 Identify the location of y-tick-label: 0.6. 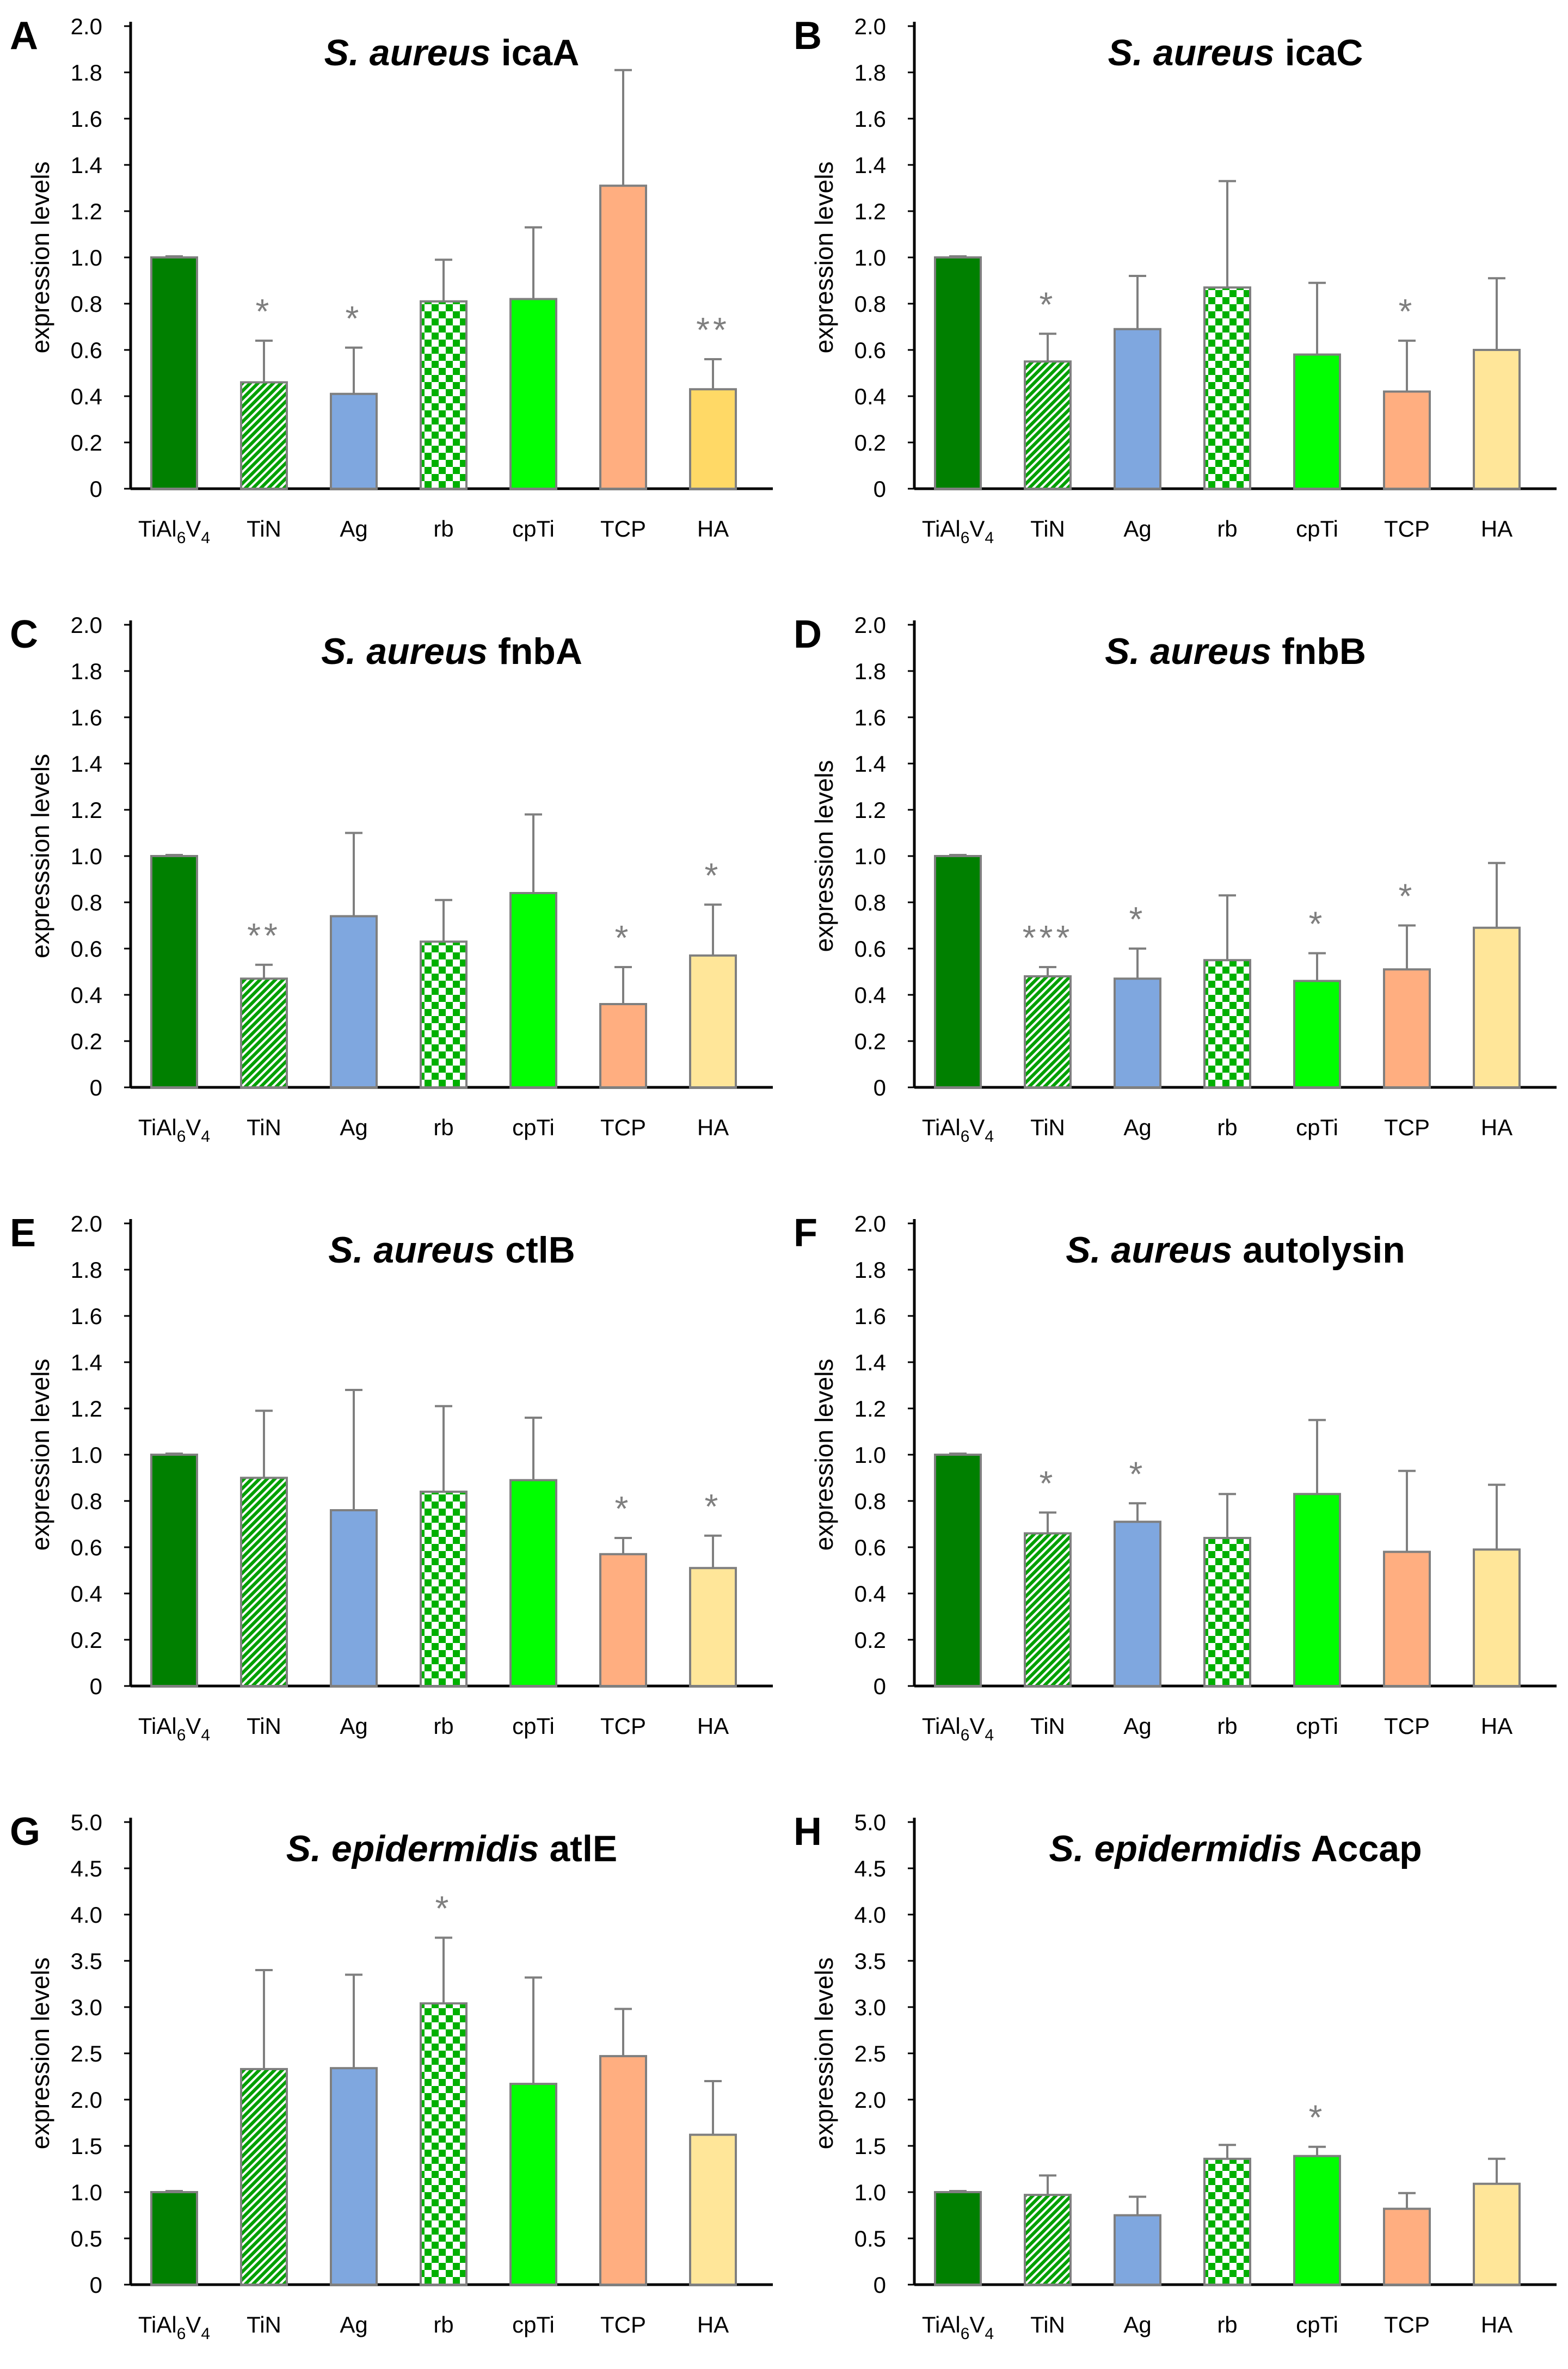
(870, 949).